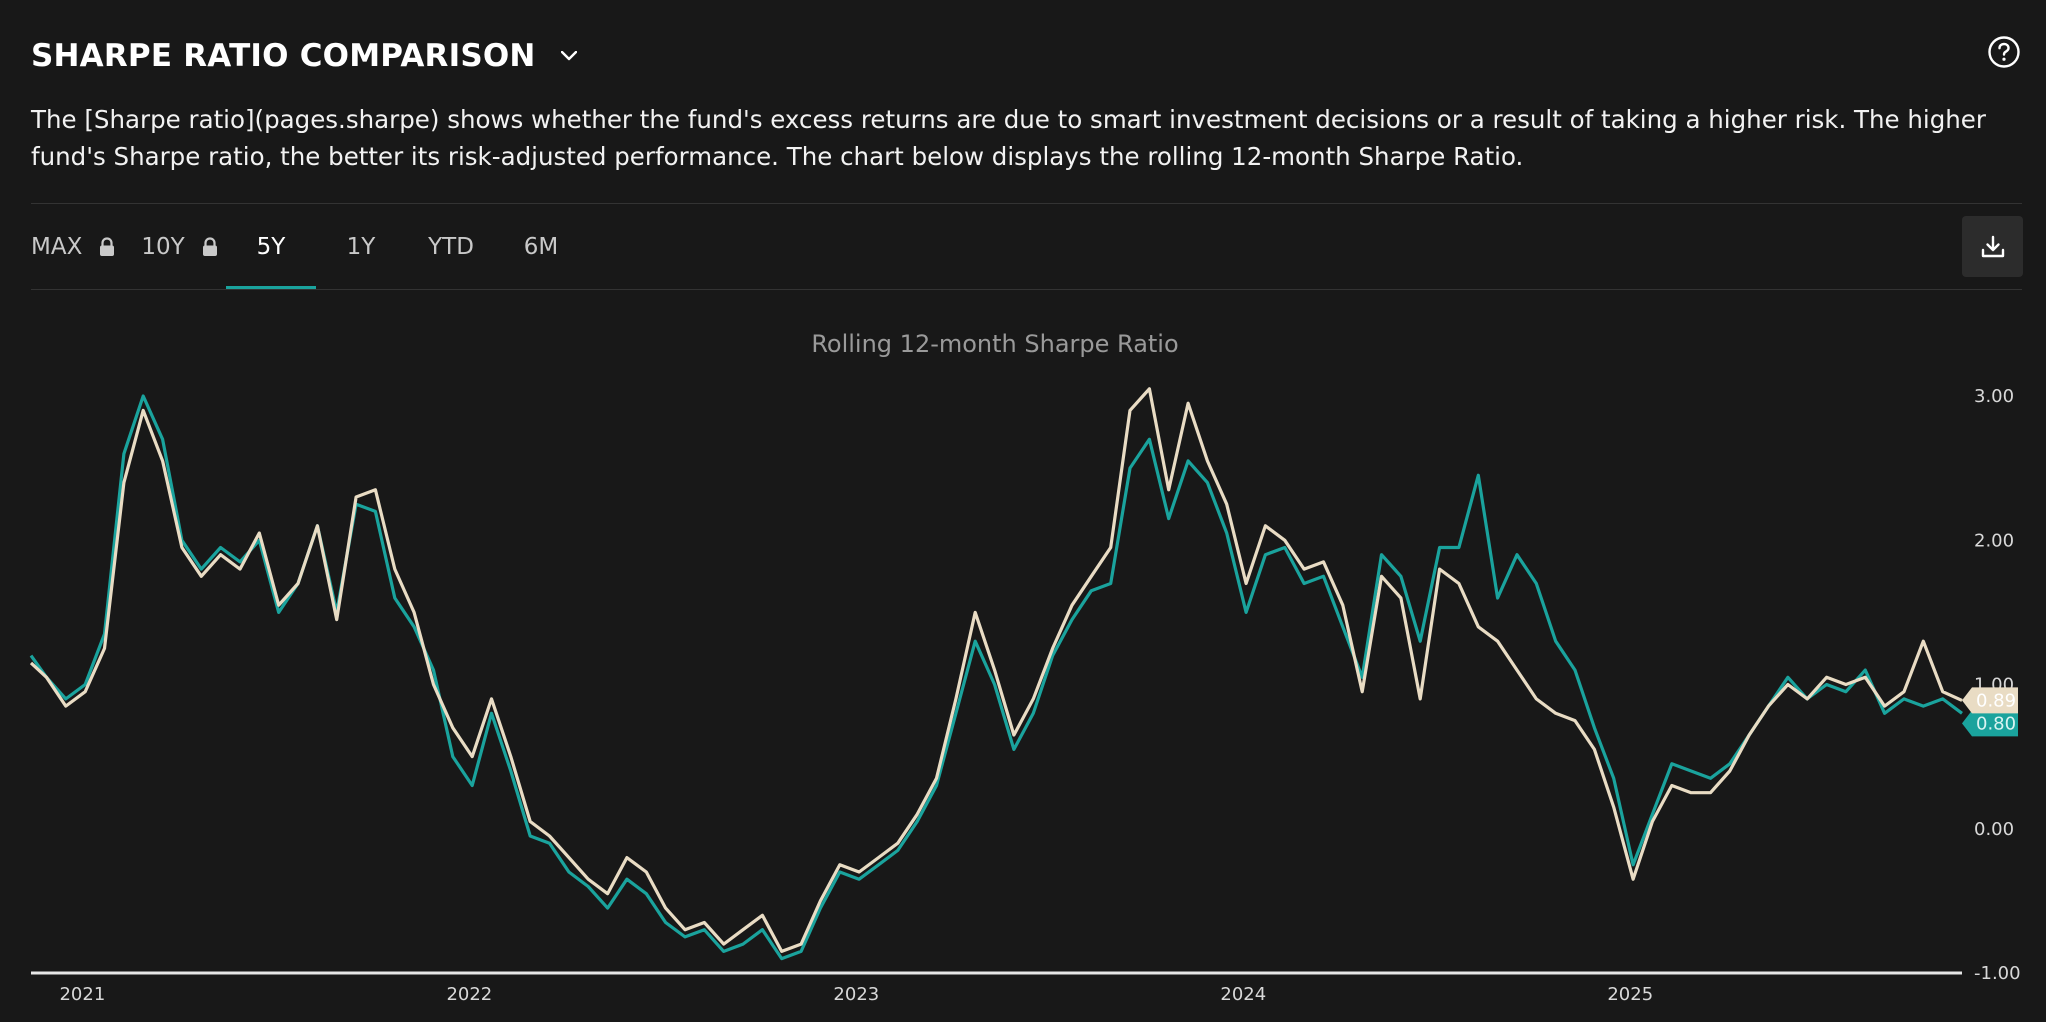 The width and height of the screenshot is (2046, 1022). What do you see at coordinates (1994, 396) in the screenshot?
I see `y-tick-label: 3.00` at bounding box center [1994, 396].